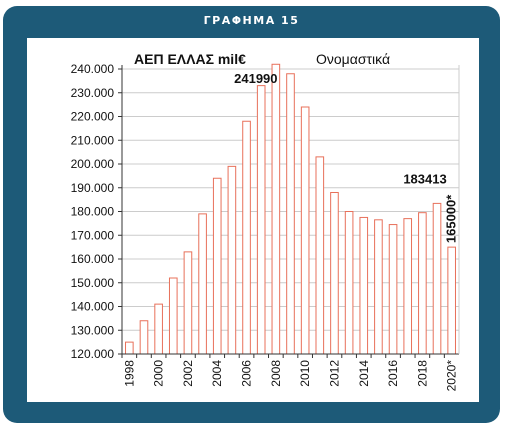 The width and height of the screenshot is (506, 429). What do you see at coordinates (129, 373) in the screenshot?
I see `x-tick-label: 1998` at bounding box center [129, 373].